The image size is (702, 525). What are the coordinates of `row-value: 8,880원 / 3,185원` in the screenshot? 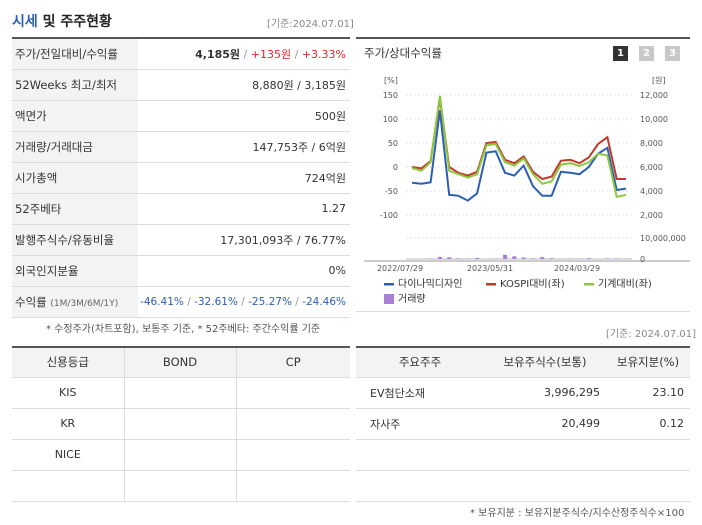 It's located at (244, 85).